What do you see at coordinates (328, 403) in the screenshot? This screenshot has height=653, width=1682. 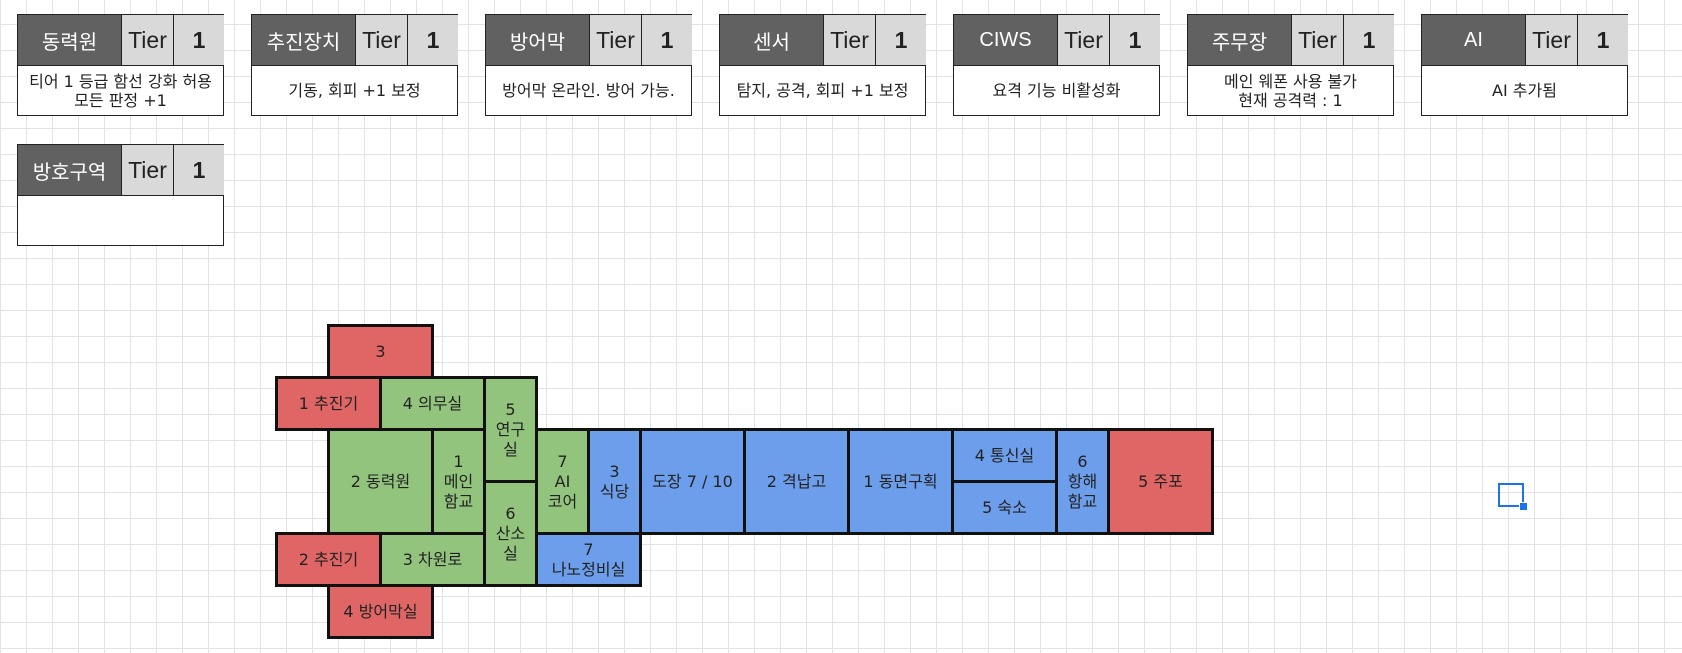 I see `room-thruster-1: 1 추진기` at bounding box center [328, 403].